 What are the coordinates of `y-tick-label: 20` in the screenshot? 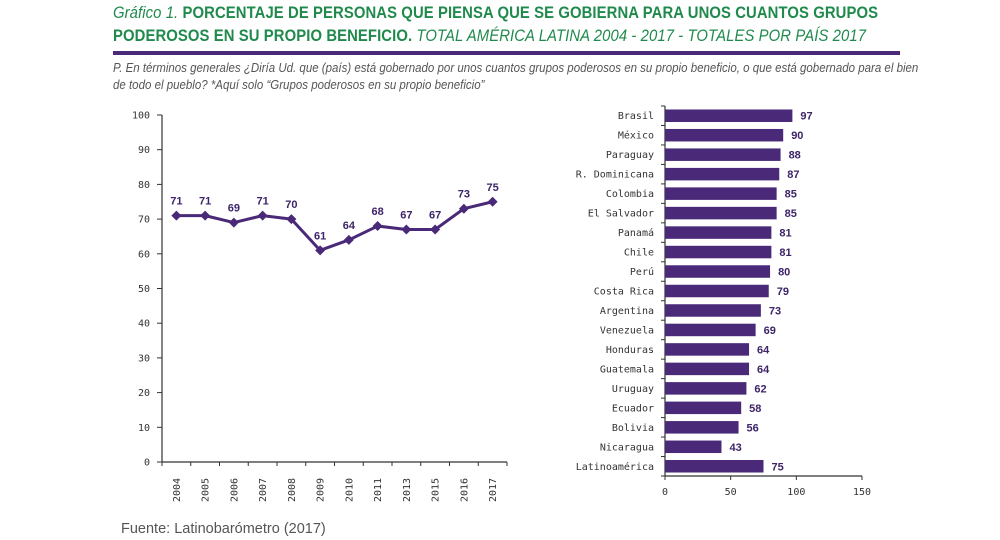 It's located at (144, 393).